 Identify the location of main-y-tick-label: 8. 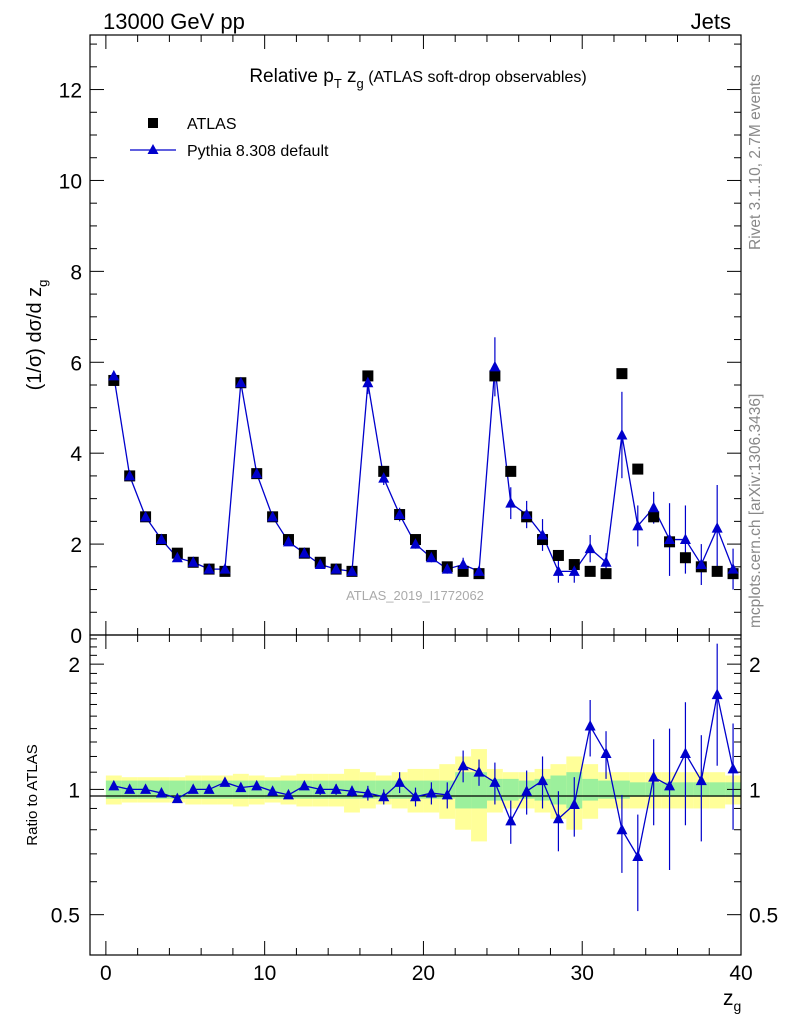
(76, 272).